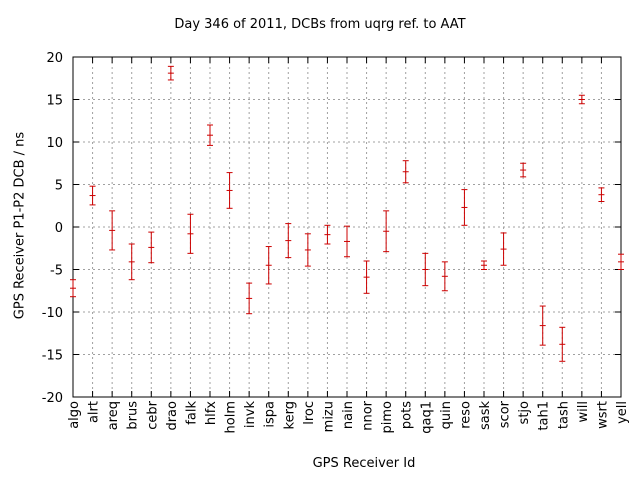  I want to click on data-point-quin, so click(444, 276).